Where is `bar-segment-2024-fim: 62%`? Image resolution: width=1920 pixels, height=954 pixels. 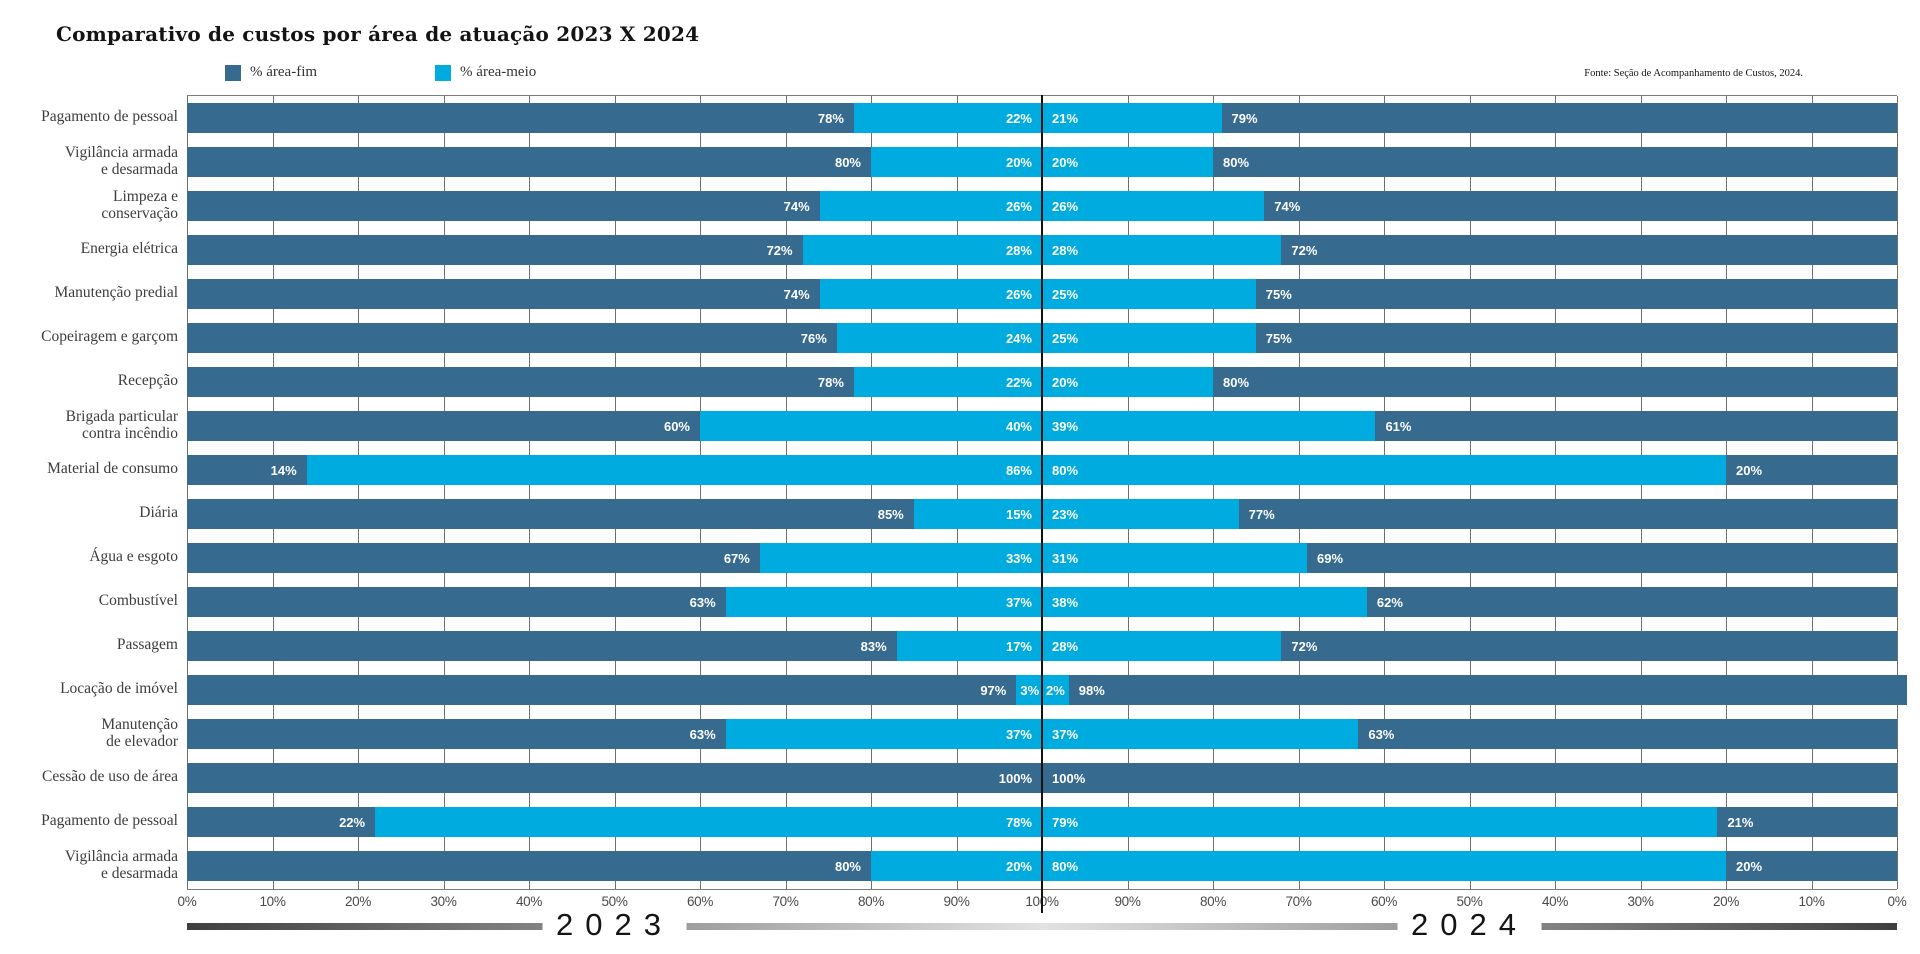
bar-segment-2024-fim: 62% is located at coordinates (1631, 602).